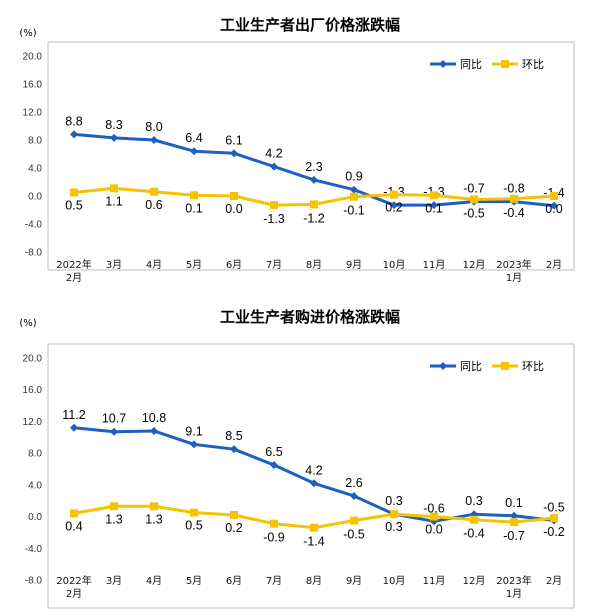  I want to click on data-label: 0.9, so click(353, 177).